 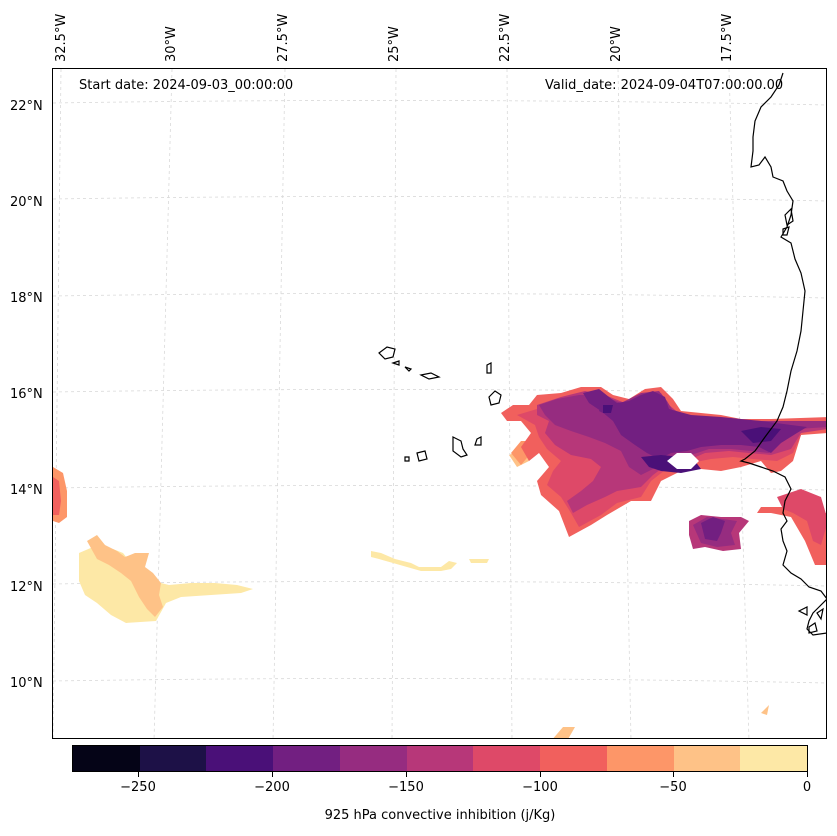 I want to click on africa-coastline, so click(x=782, y=354).